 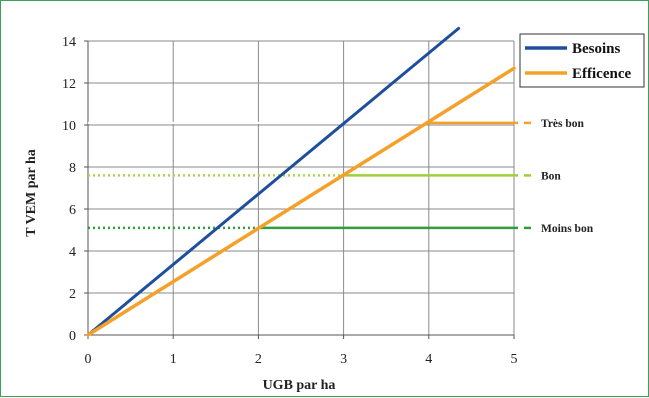 I want to click on x-axis-title: UGB par ha, so click(x=299, y=385).